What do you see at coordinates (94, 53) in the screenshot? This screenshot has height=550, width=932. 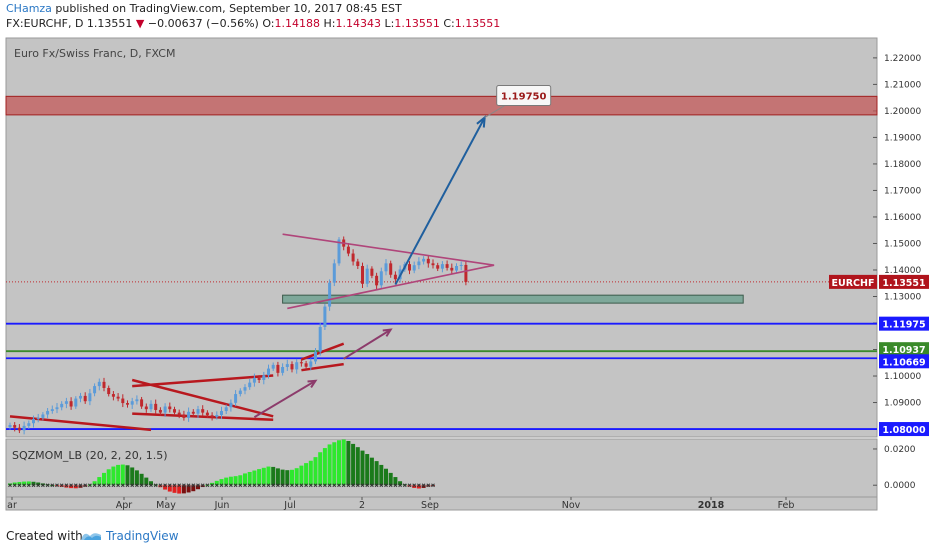 I see `chart-title: Euro Fx/Swiss Franc, D, FXCM` at bounding box center [94, 53].